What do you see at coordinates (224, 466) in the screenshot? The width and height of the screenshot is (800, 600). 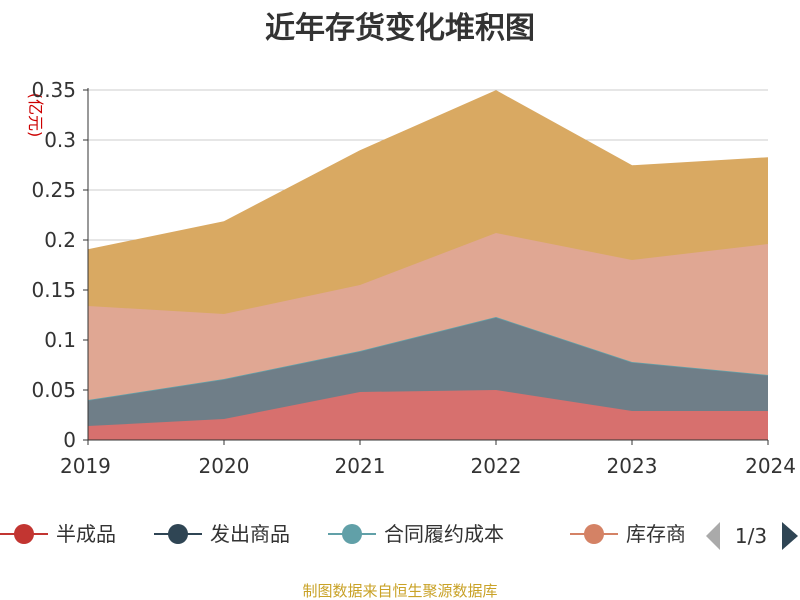 I see `x-tick-label: 2020` at bounding box center [224, 466].